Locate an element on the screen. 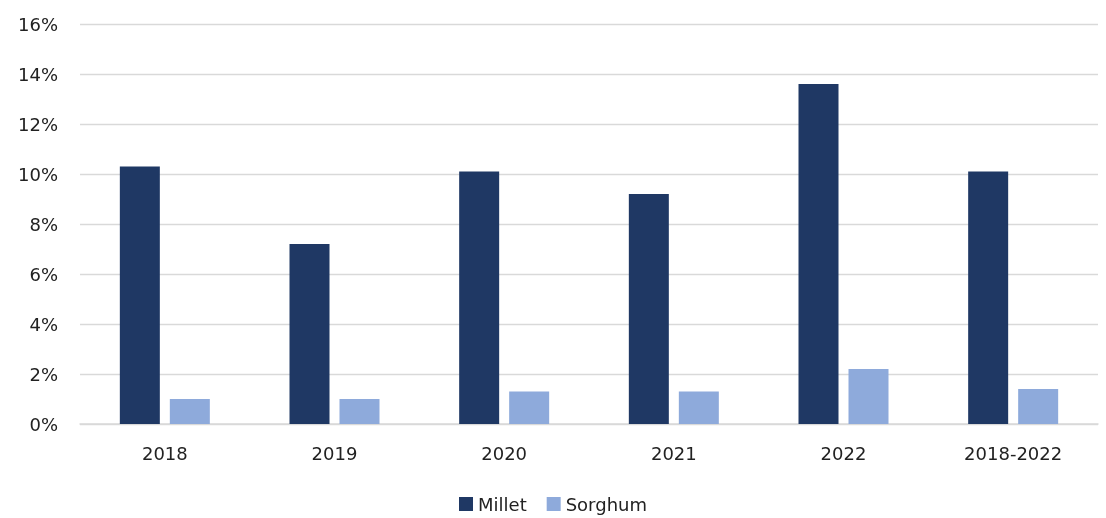 The width and height of the screenshot is (1106, 518). y-tick-label: 8% is located at coordinates (43, 224).